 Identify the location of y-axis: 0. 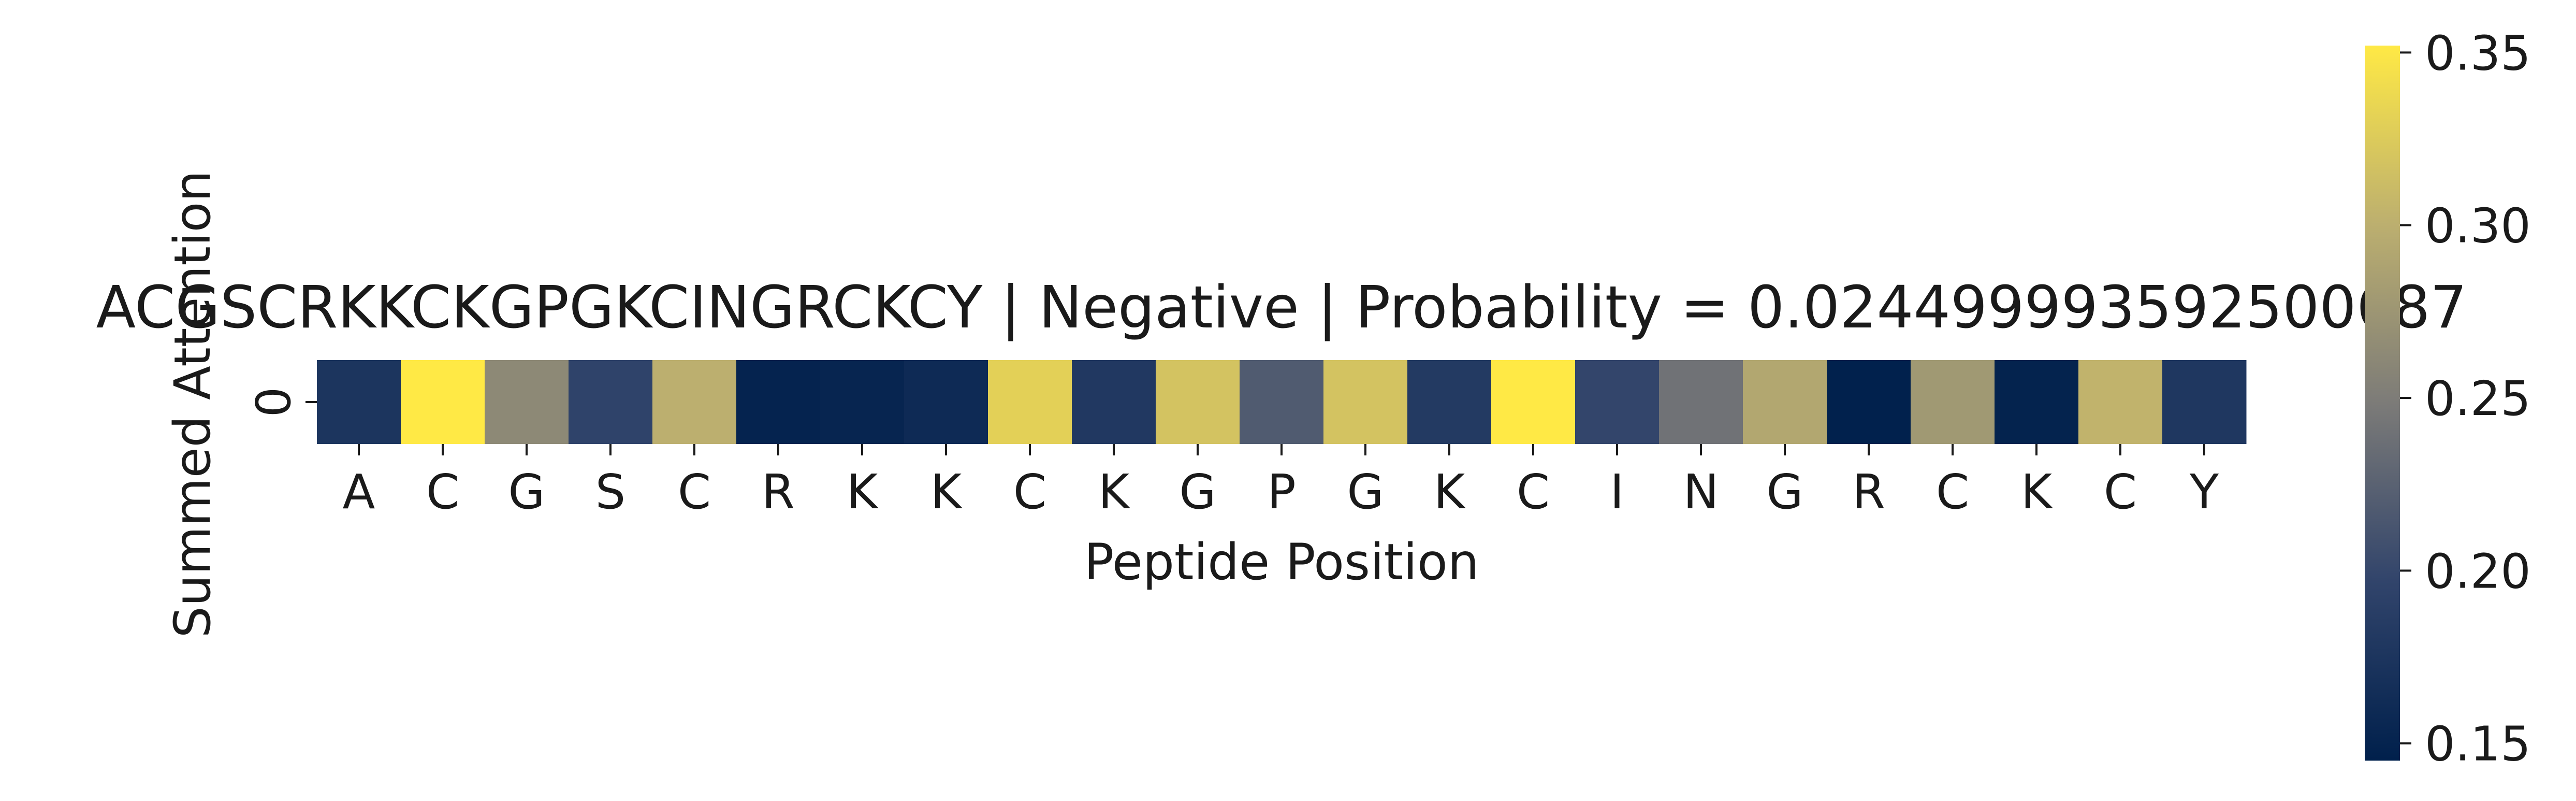
(282, 403).